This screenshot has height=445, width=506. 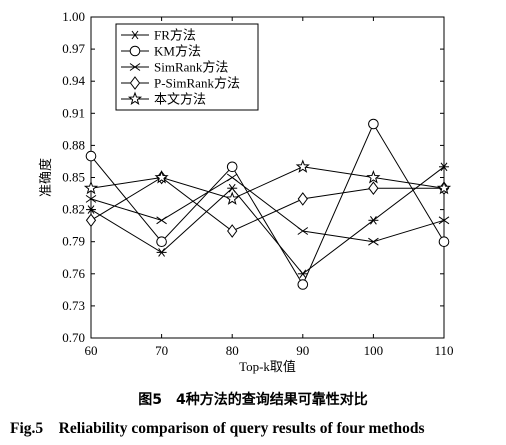 I want to click on series-3-line, so click(x=267, y=209).